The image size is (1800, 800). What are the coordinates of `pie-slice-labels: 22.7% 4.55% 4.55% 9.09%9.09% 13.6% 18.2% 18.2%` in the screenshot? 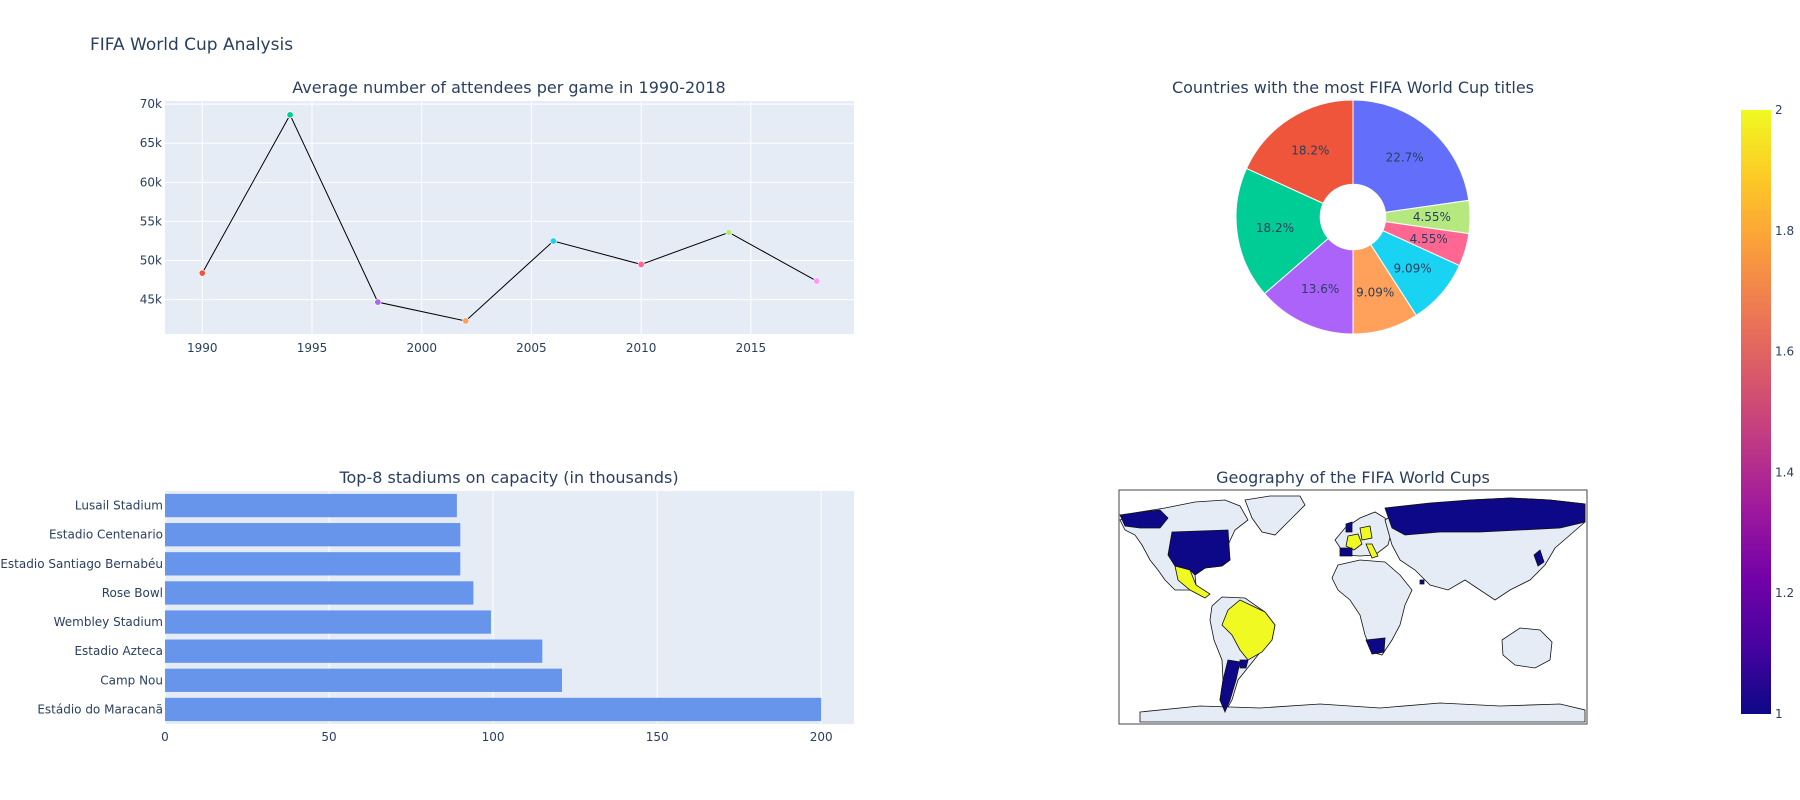 It's located at (1353, 222).